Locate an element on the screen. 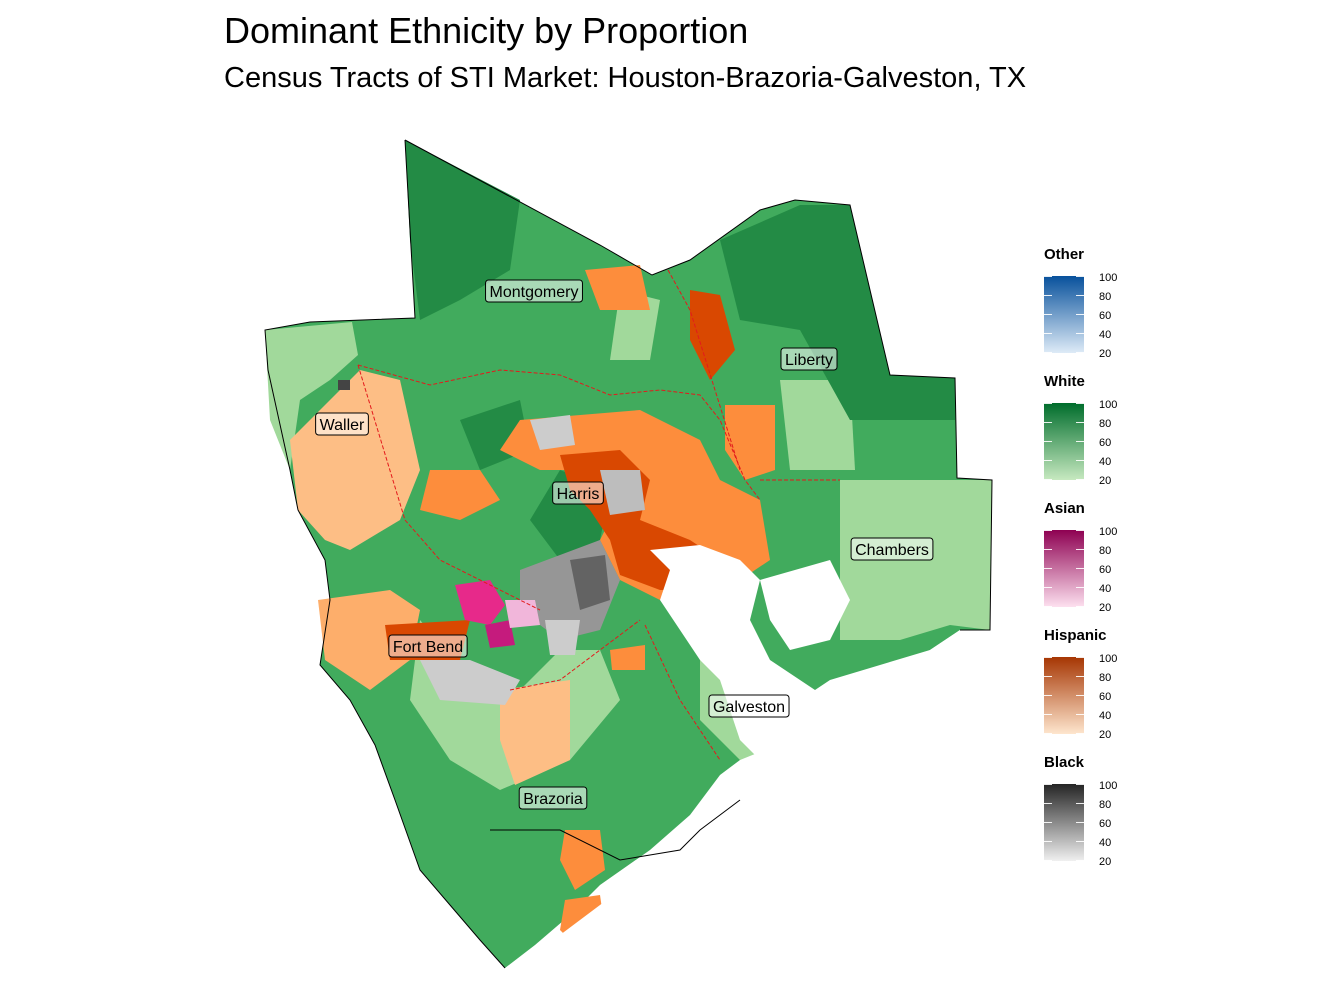 The width and height of the screenshot is (1344, 1008). legend-hispanic: Hispanic 100 80 60 40 20 is located at coordinates (1104, 690).